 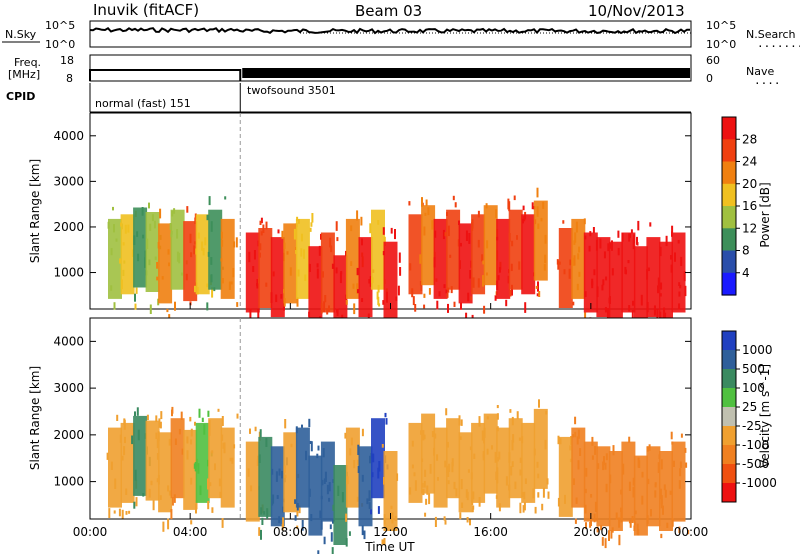 What do you see at coordinates (67, 60) in the screenshot?
I see `freq-left-tick-top: 18` at bounding box center [67, 60].